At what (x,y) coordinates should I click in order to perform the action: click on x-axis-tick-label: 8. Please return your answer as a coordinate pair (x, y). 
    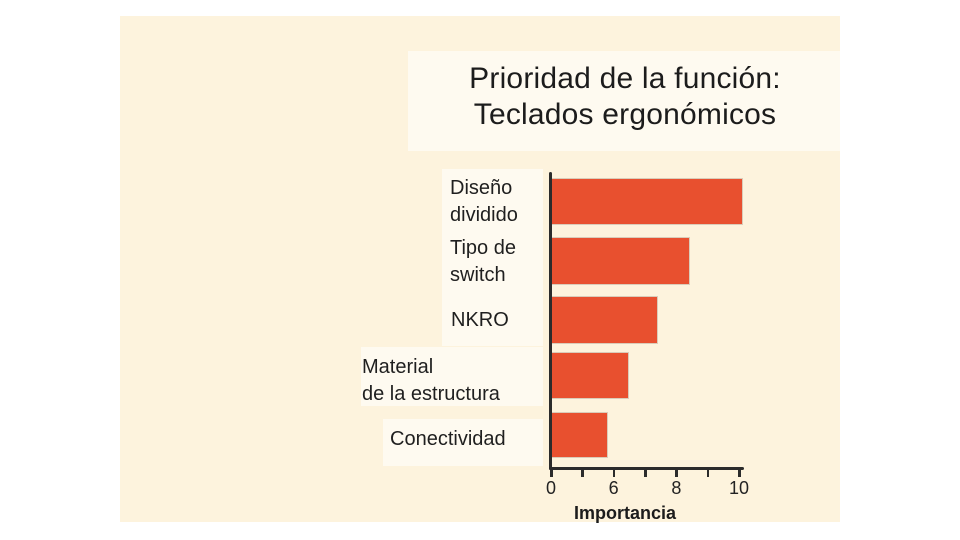
    Looking at the image, I should click on (676, 488).